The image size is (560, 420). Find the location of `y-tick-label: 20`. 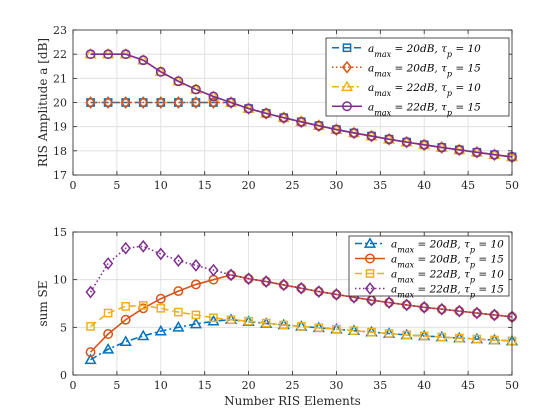

y-tick-label: 20 is located at coordinates (60, 103).